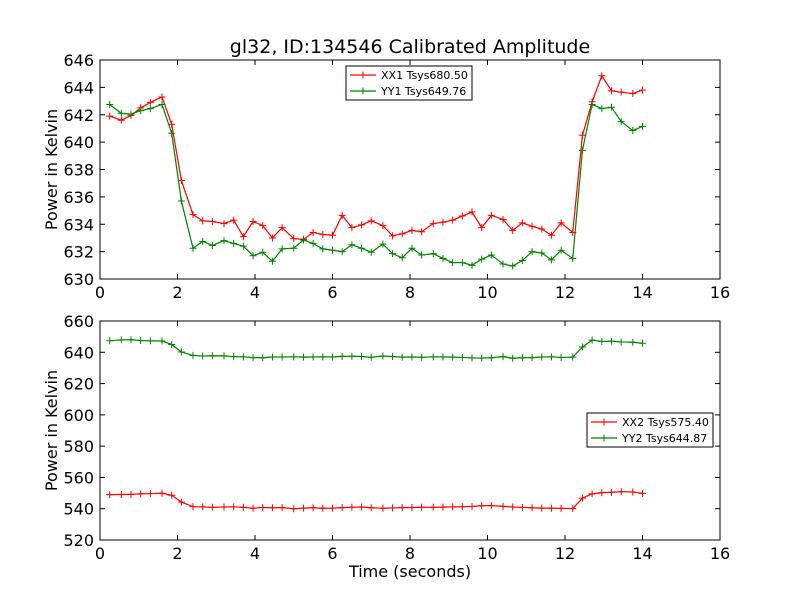 Image resolution: width=800 pixels, height=600 pixels. Describe the element at coordinates (720, 292) in the screenshot. I see `x-tick-label: 16` at that location.